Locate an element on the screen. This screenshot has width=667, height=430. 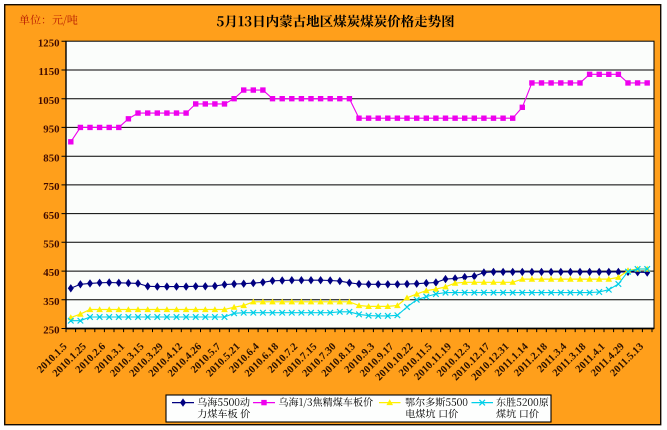
svg-text: 250 is located at coordinates (51, 331).